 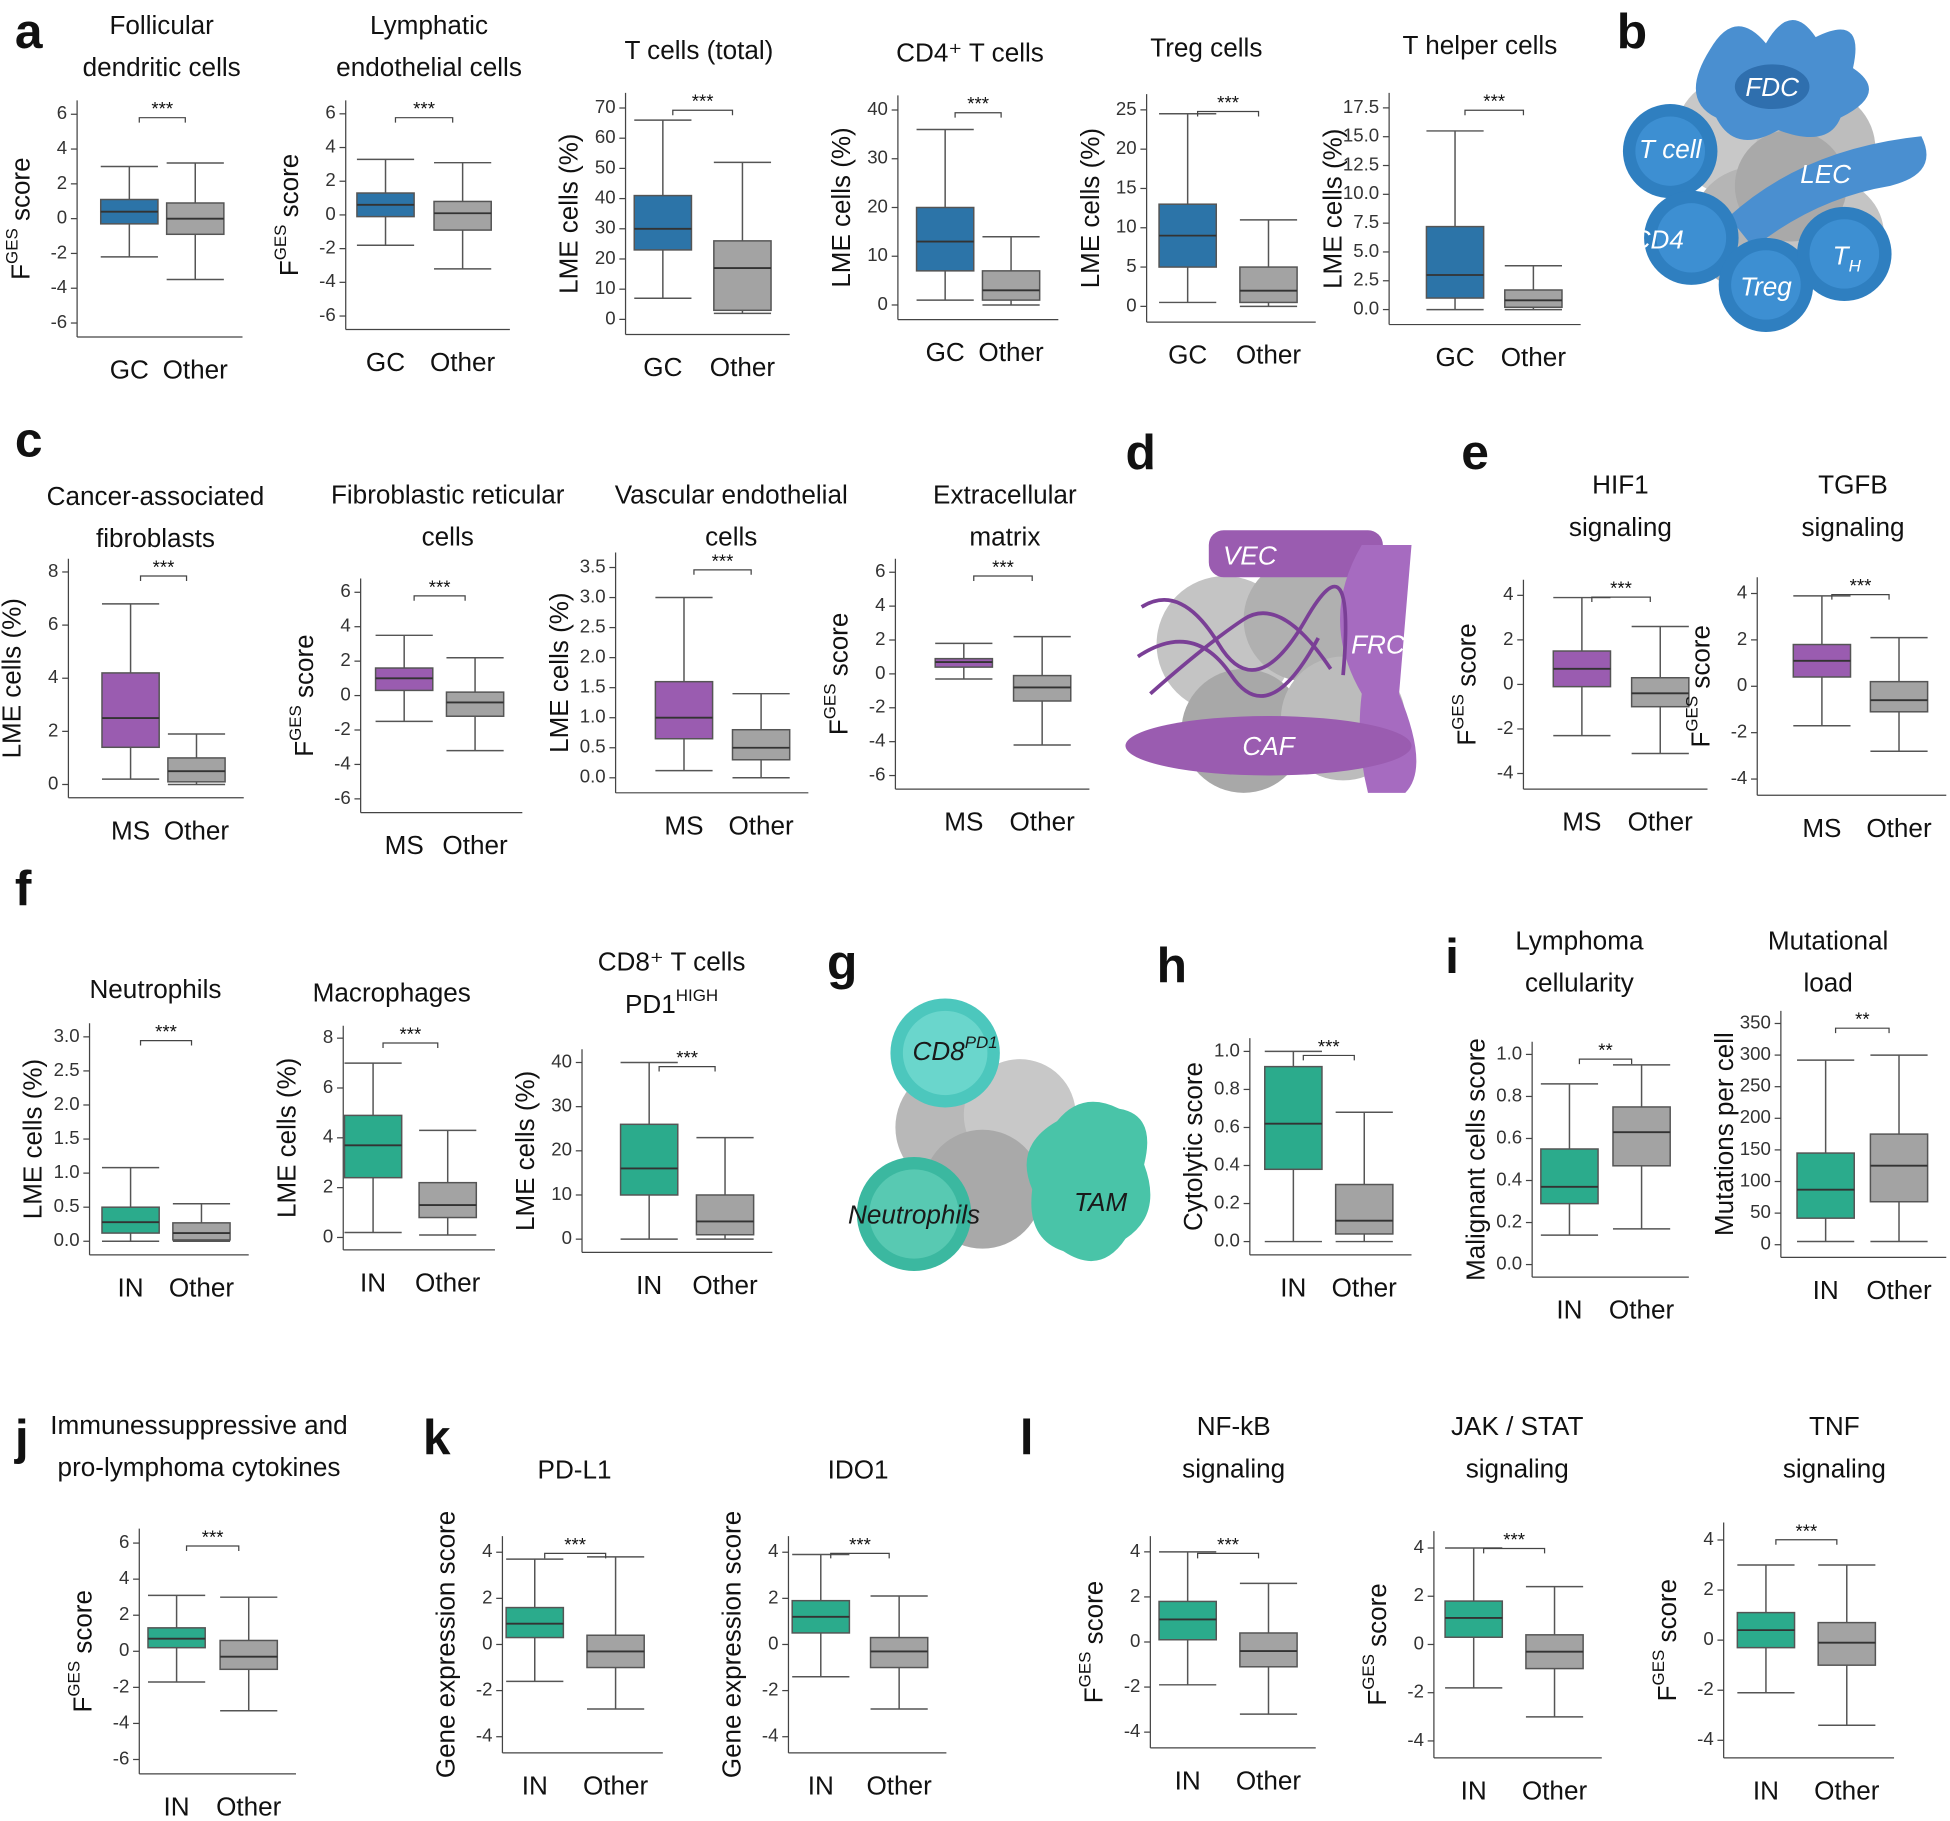 I want to click on significance-label: **, so click(x=1605, y=1050).